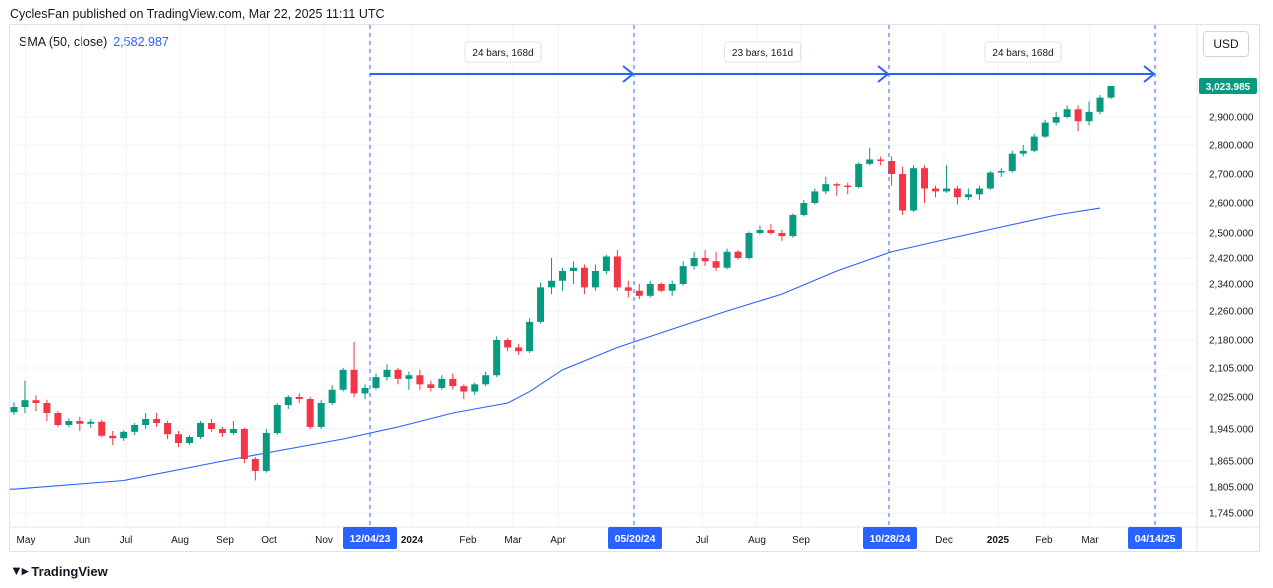 Image resolution: width=1273 pixels, height=588 pixels. I want to click on x-tick-label: Oct, so click(269, 540).